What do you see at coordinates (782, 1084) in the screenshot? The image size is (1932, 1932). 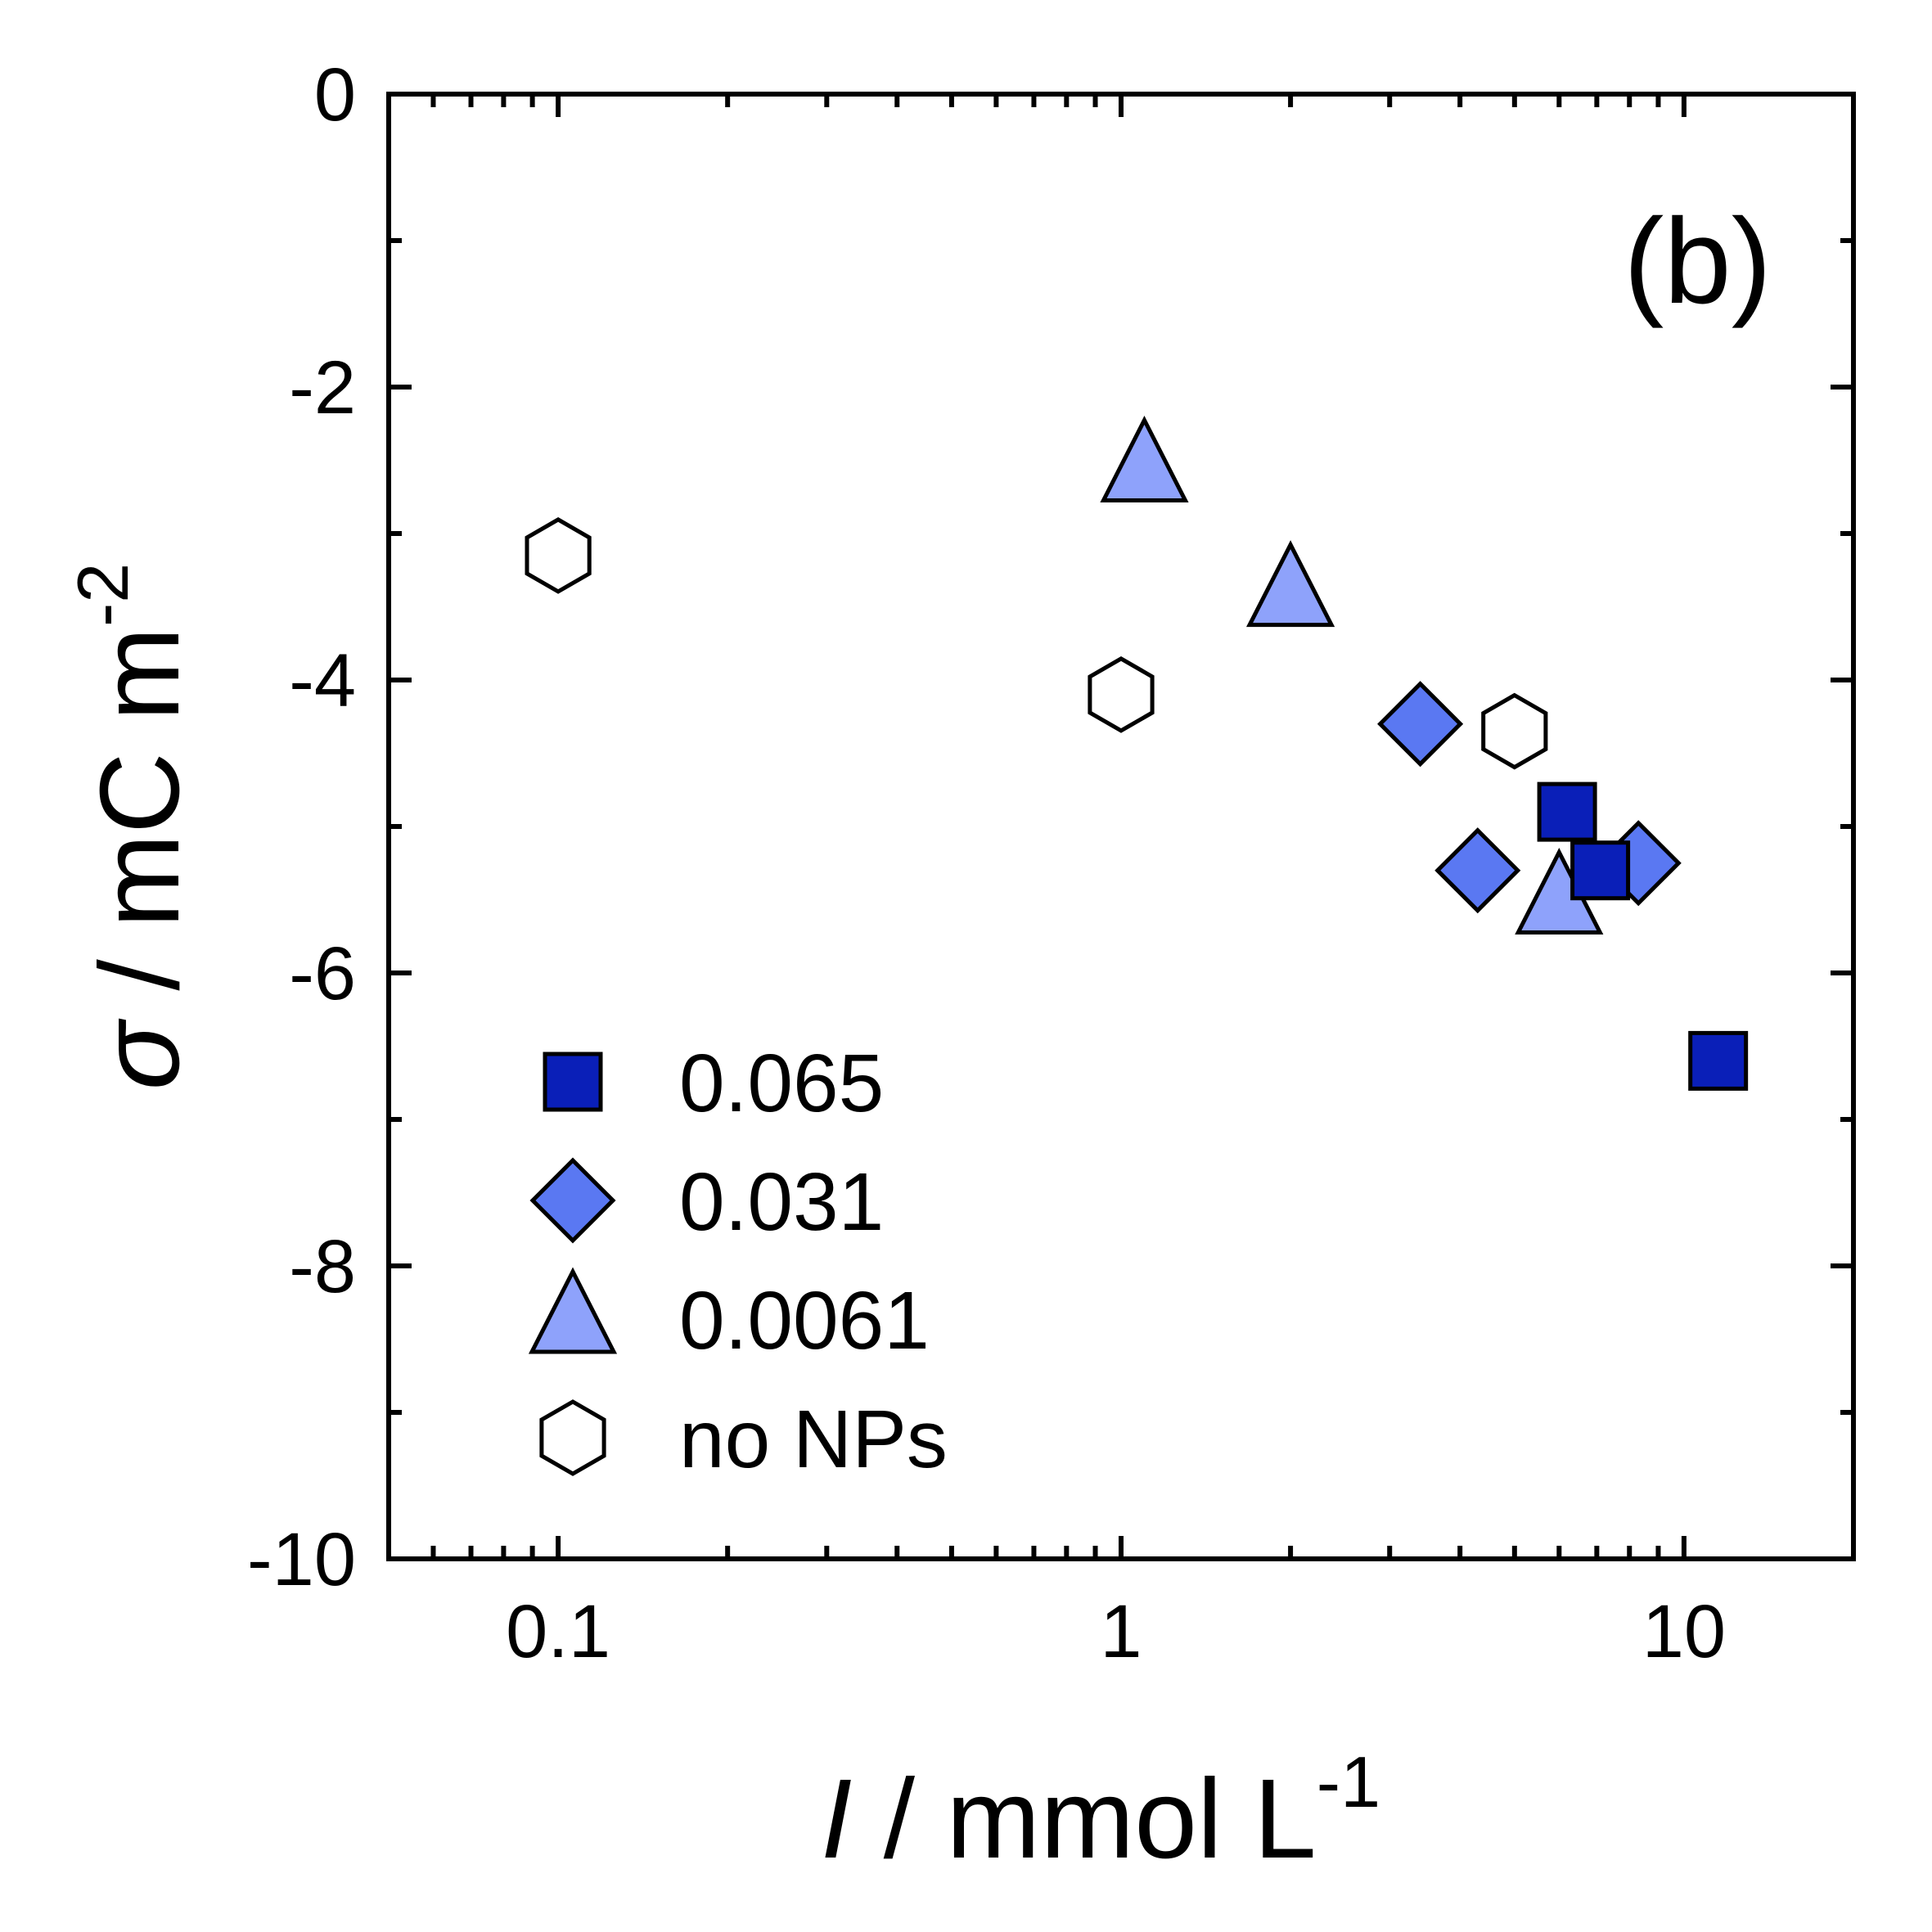 I see `legend-label: 0.065` at bounding box center [782, 1084].